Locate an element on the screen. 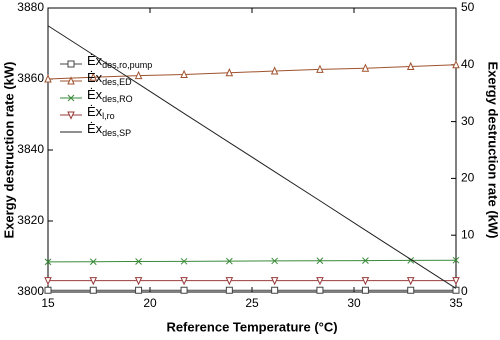 The image size is (500, 340). legend-label: Ėxdes,ED is located at coordinates (109, 78).